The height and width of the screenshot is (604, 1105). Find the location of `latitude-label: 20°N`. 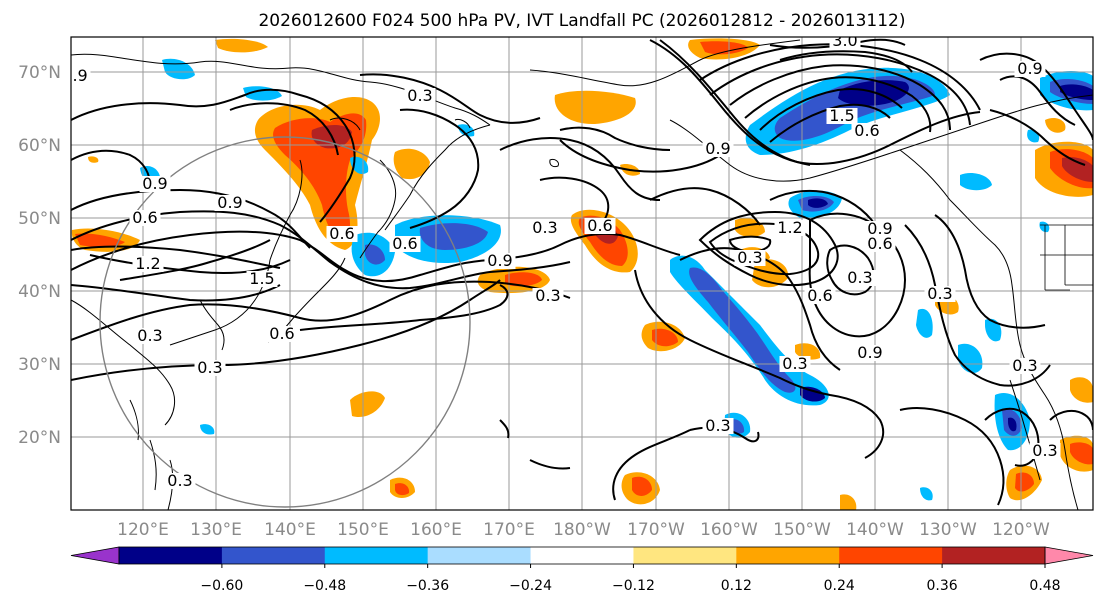

latitude-label: 20°N is located at coordinates (39, 438).